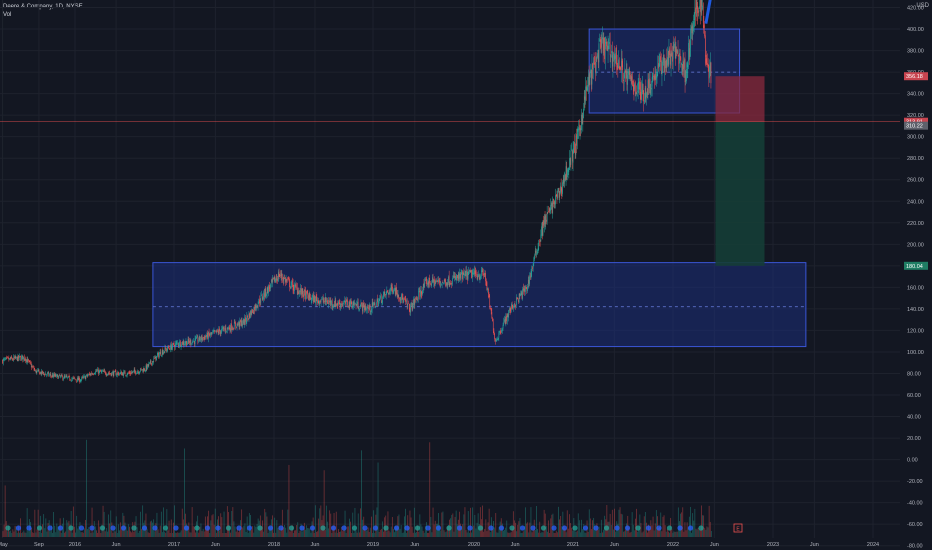  I want to click on x-tick-label: Jun, so click(315, 545).